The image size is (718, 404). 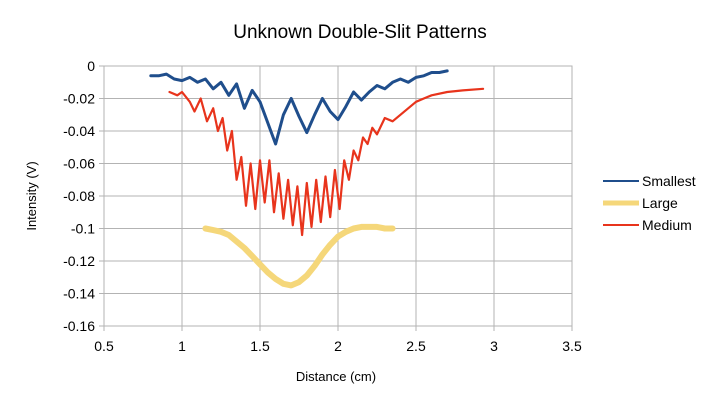 What do you see at coordinates (338, 346) in the screenshot?
I see `x-tick-label: 2` at bounding box center [338, 346].